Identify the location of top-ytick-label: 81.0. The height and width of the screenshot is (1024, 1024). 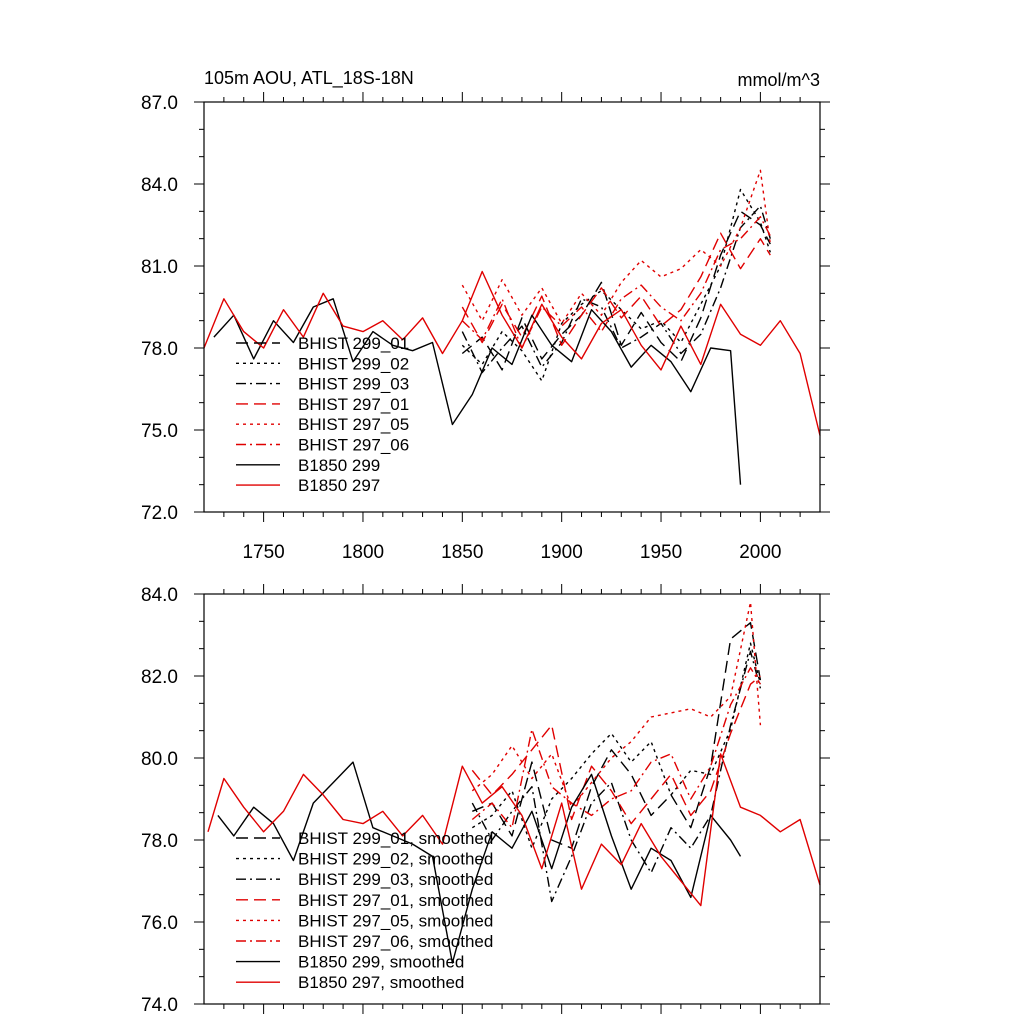
(159, 267).